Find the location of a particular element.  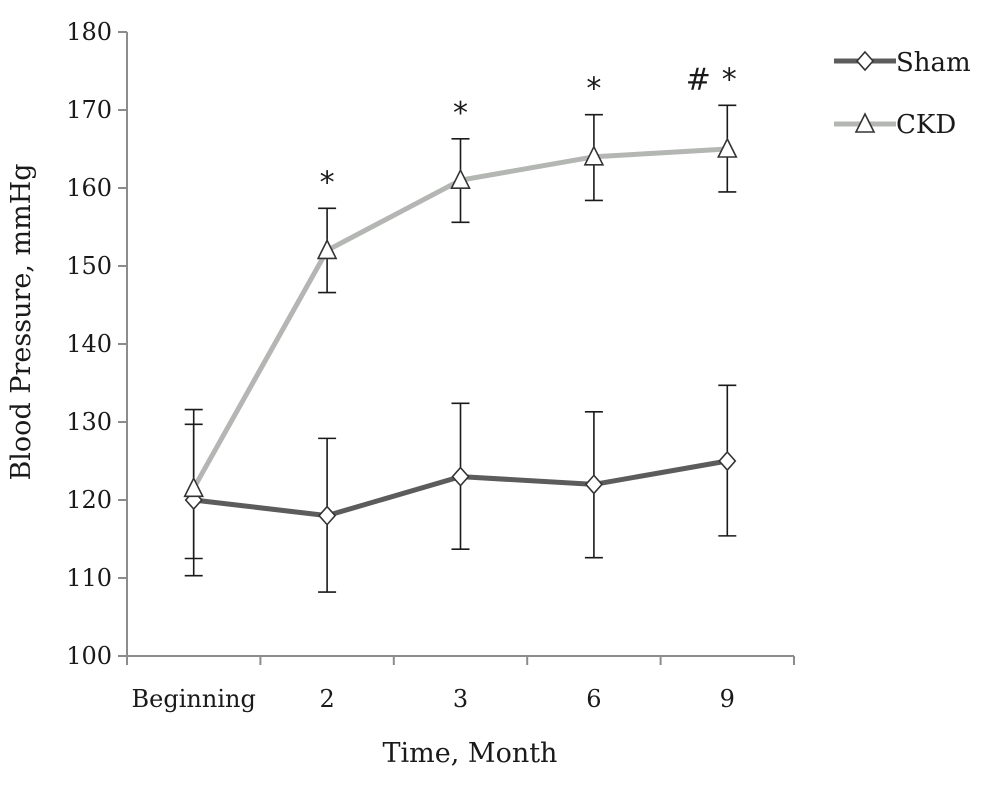

y-tick-label: 180 is located at coordinates (89, 32).